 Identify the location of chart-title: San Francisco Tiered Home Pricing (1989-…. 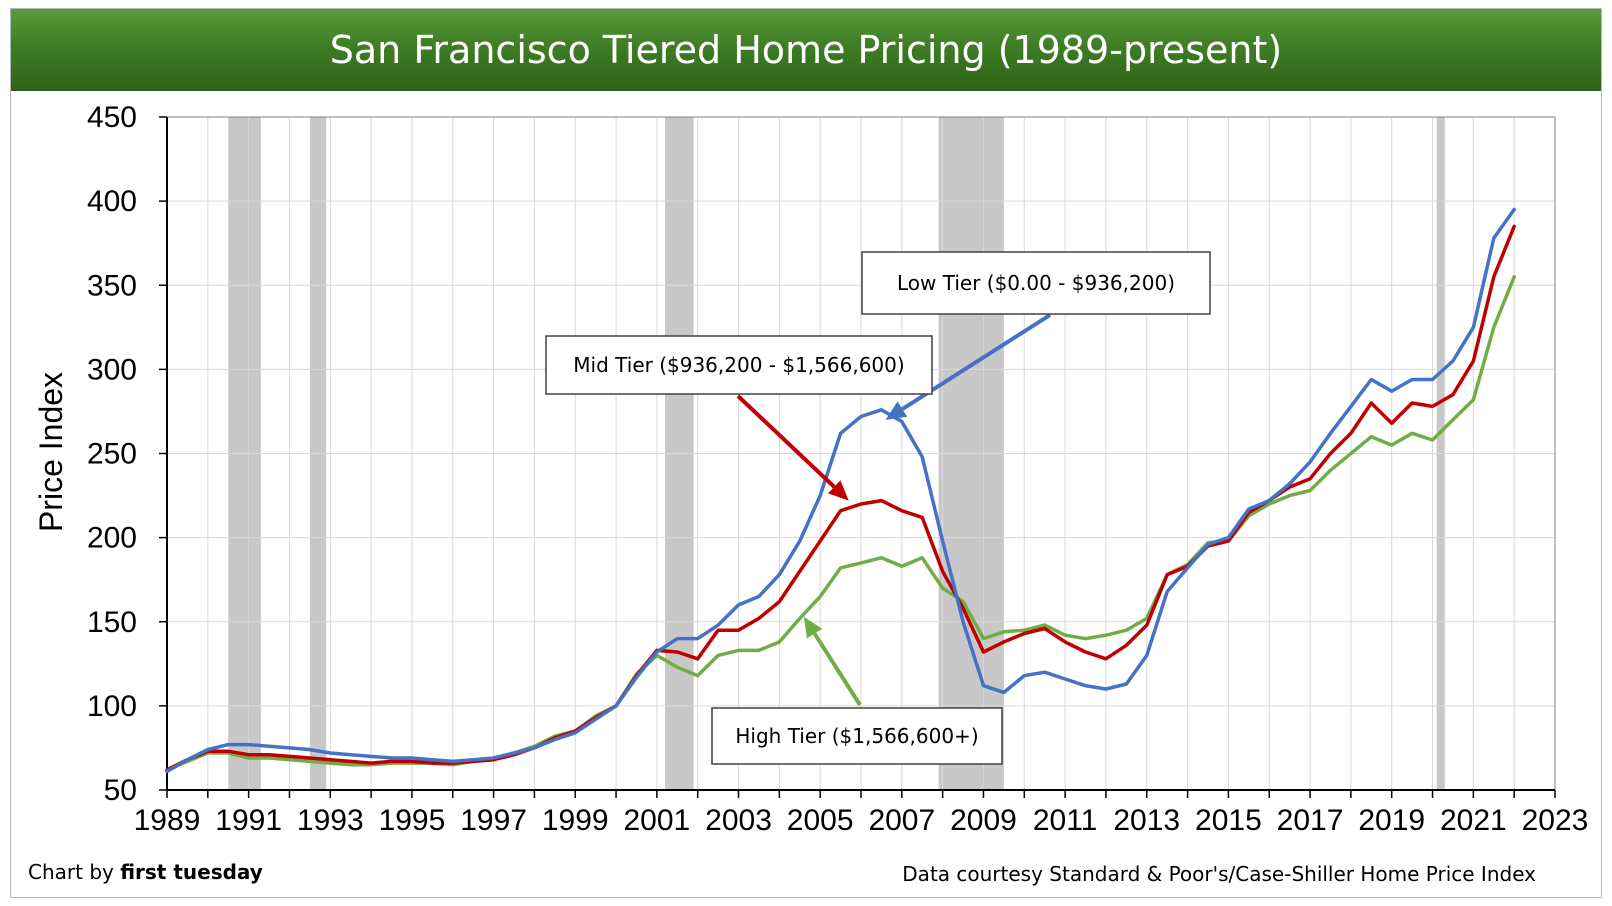
(806, 50).